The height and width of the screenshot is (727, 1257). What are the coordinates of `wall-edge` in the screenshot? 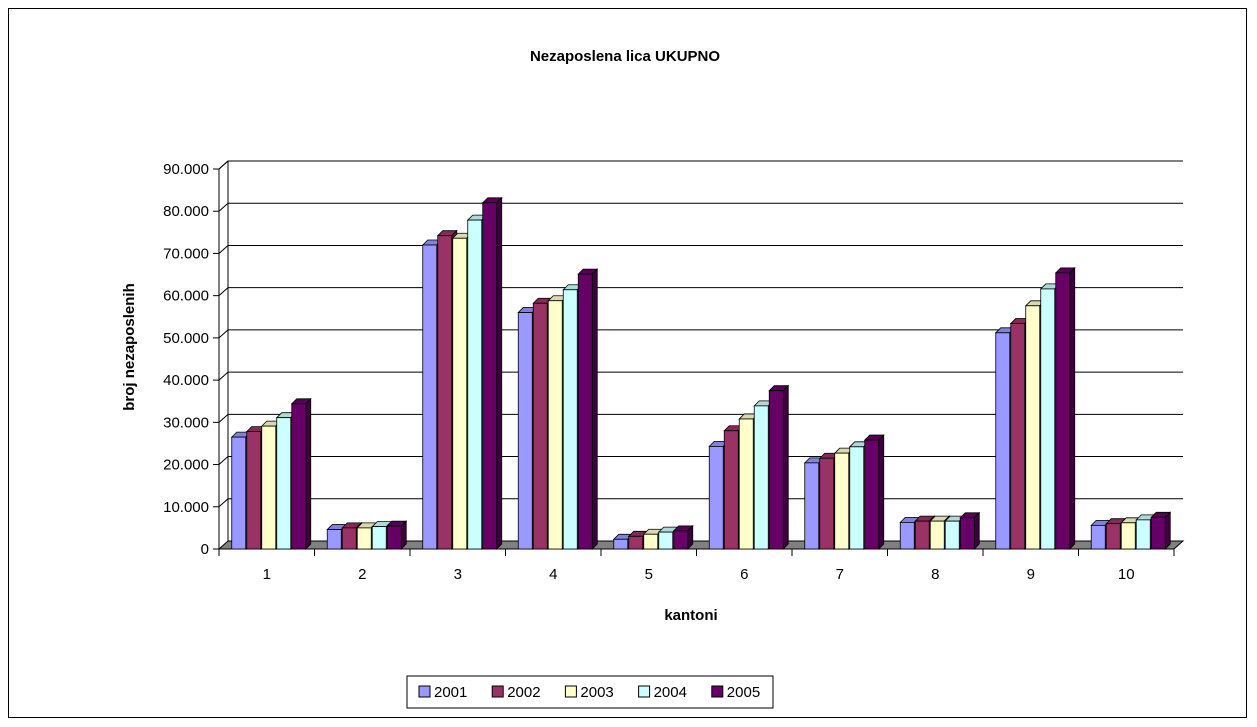 It's located at (223, 165).